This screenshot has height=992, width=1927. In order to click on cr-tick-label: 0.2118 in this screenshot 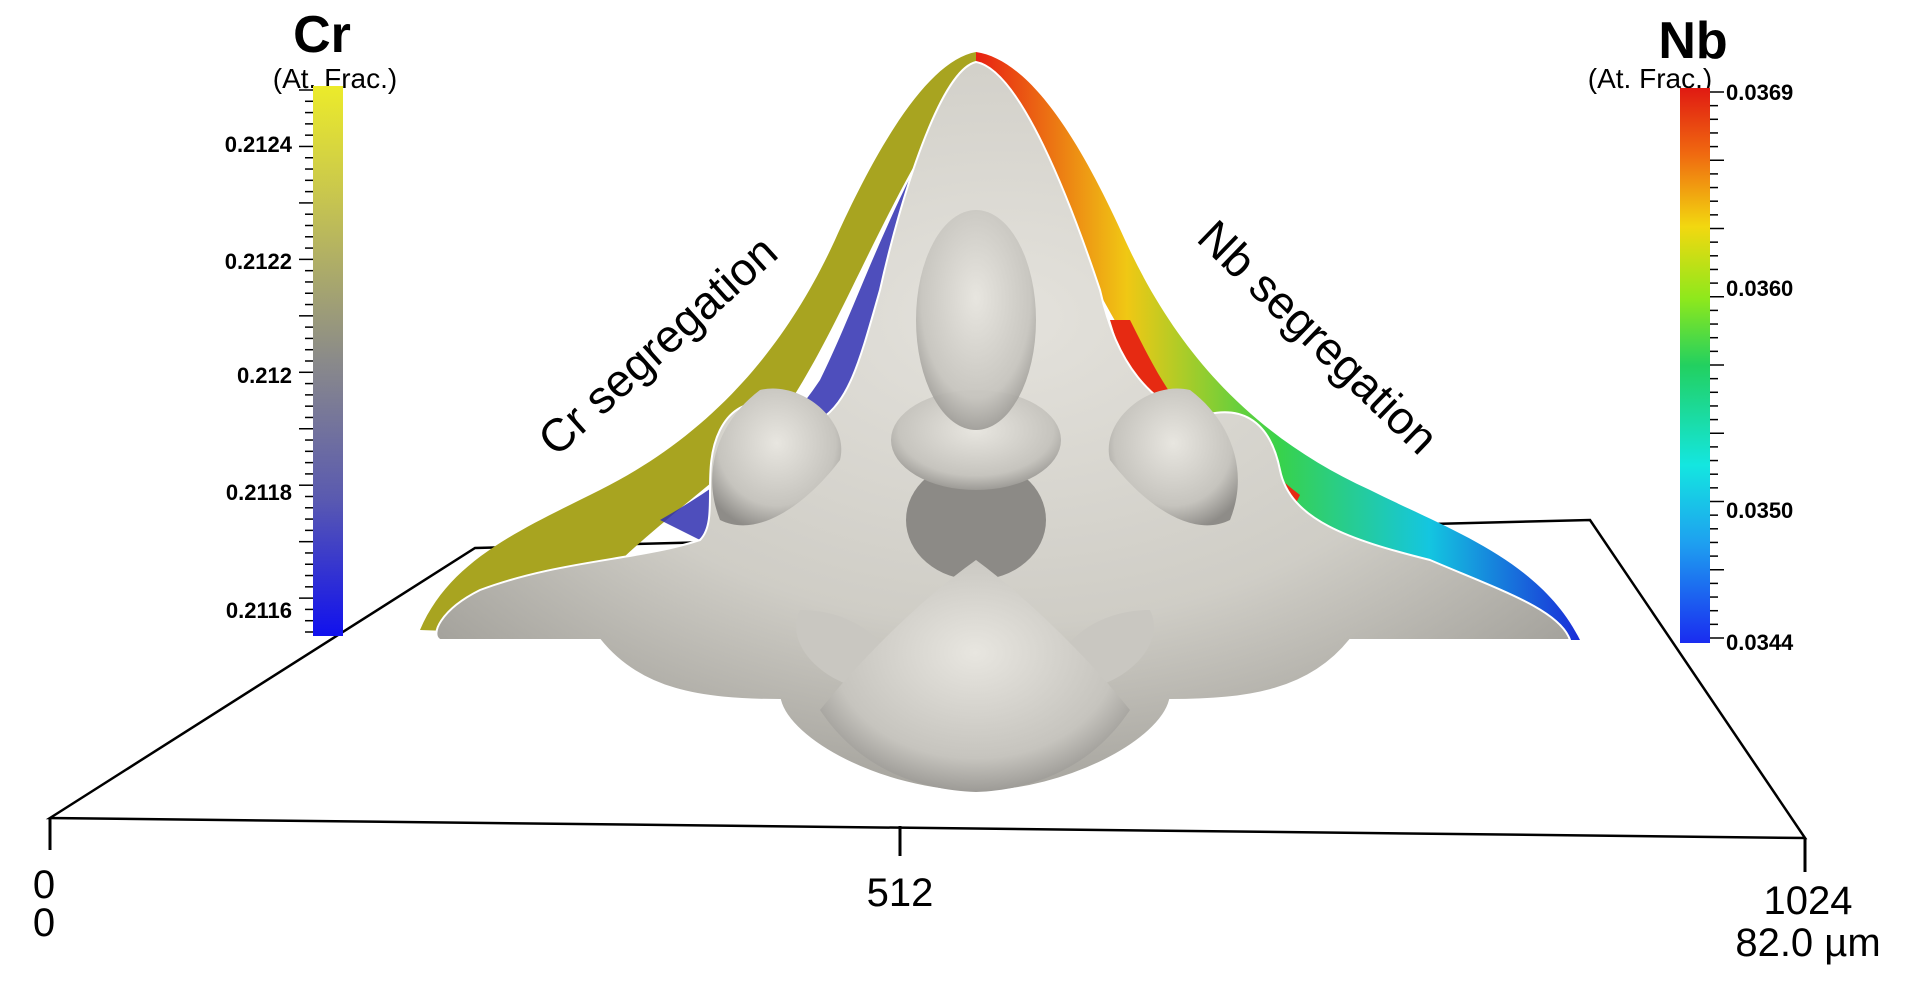, I will do `click(259, 492)`.